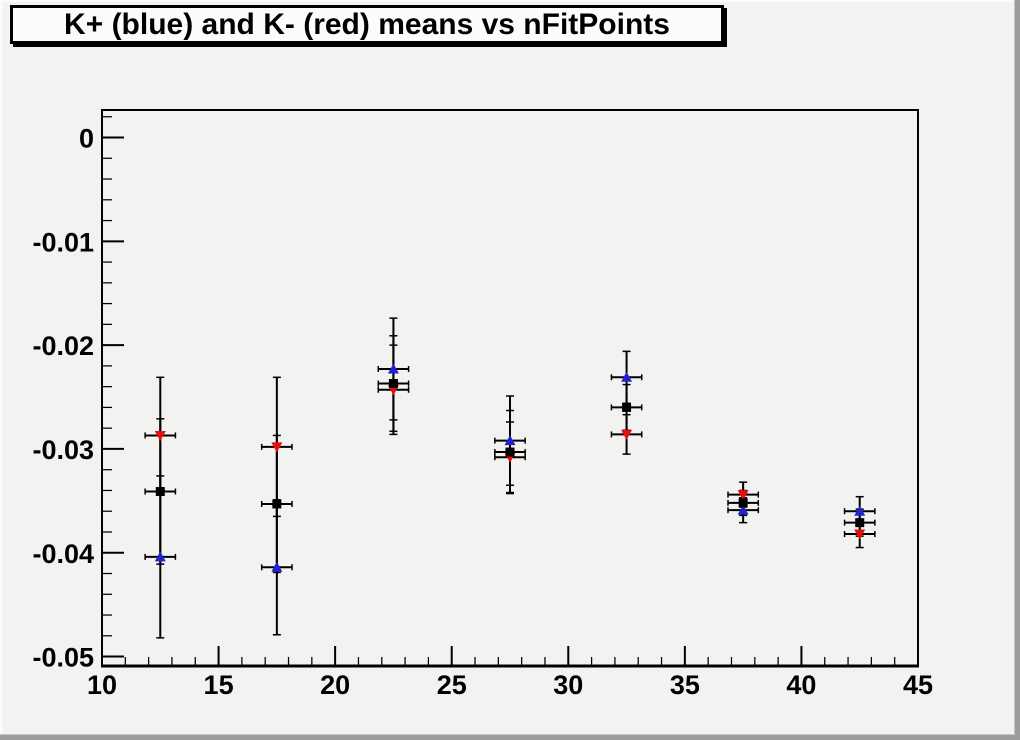  I want to click on x-tick-label: 30, so click(568, 685).